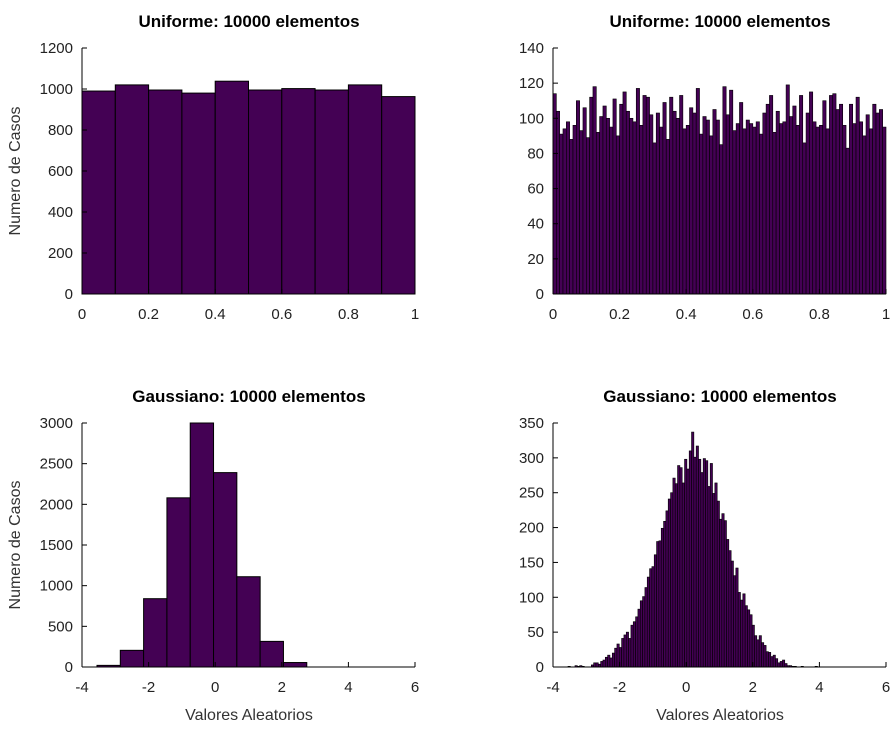 Image resolution: width=892 pixels, height=730 pixels. Describe the element at coordinates (752, 314) in the screenshot. I see `x-tick-label: 0.6` at that location.